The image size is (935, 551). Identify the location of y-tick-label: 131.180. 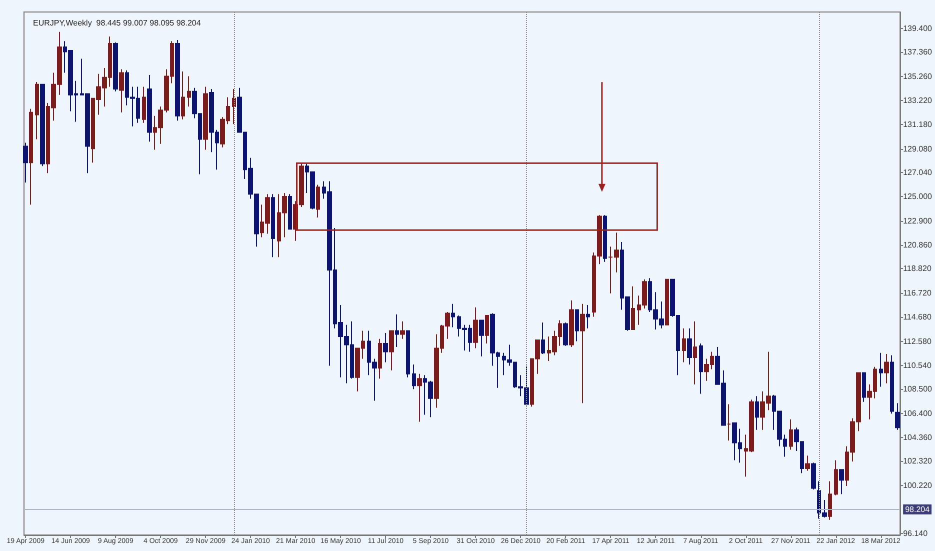
(918, 124).